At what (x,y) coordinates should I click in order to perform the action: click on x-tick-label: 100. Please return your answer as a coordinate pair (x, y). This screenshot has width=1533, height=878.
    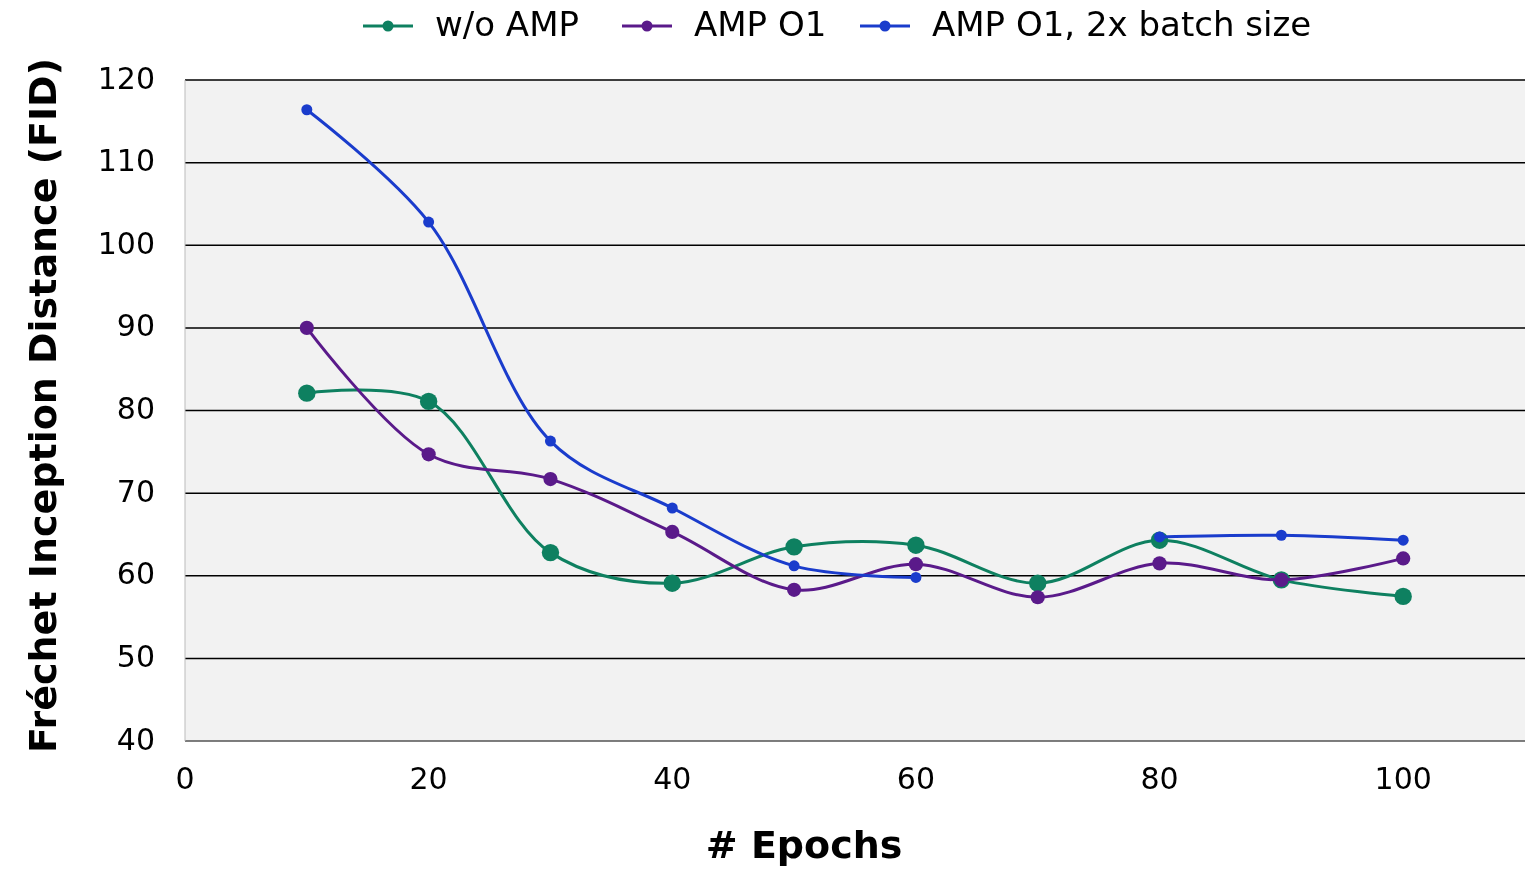
    Looking at the image, I should click on (1403, 778).